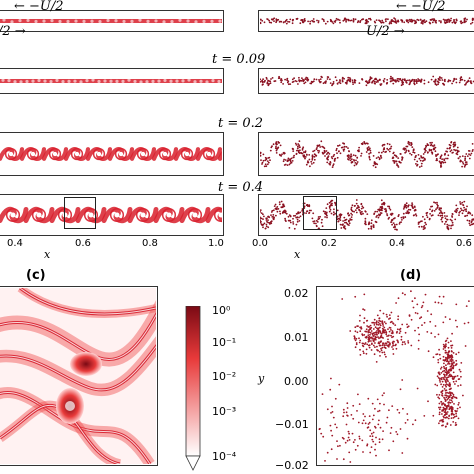 The height and width of the screenshot is (474, 474). Describe the element at coordinates (367, 215) in the screenshot. I see `strip-right-t3-band` at that location.